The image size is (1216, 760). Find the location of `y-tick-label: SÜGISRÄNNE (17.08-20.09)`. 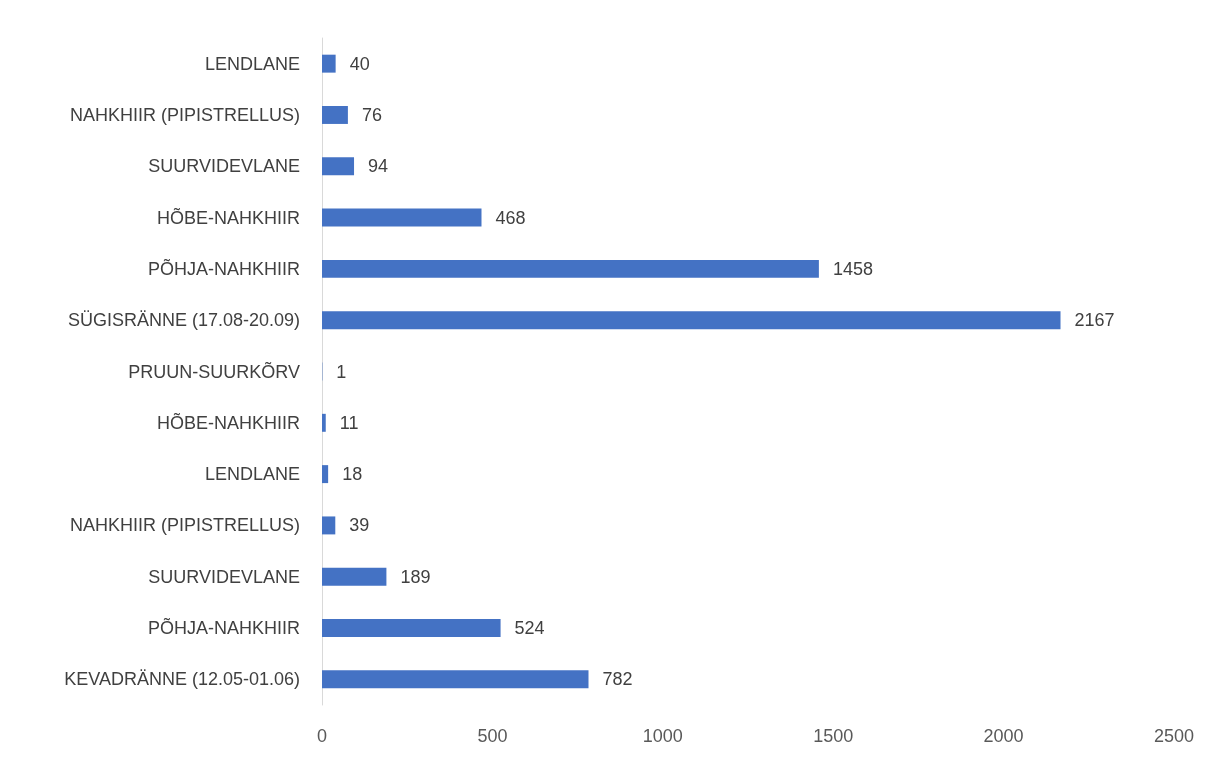

y-tick-label: SÜGISRÄNNE (17.08-20.09) is located at coordinates (183, 320).